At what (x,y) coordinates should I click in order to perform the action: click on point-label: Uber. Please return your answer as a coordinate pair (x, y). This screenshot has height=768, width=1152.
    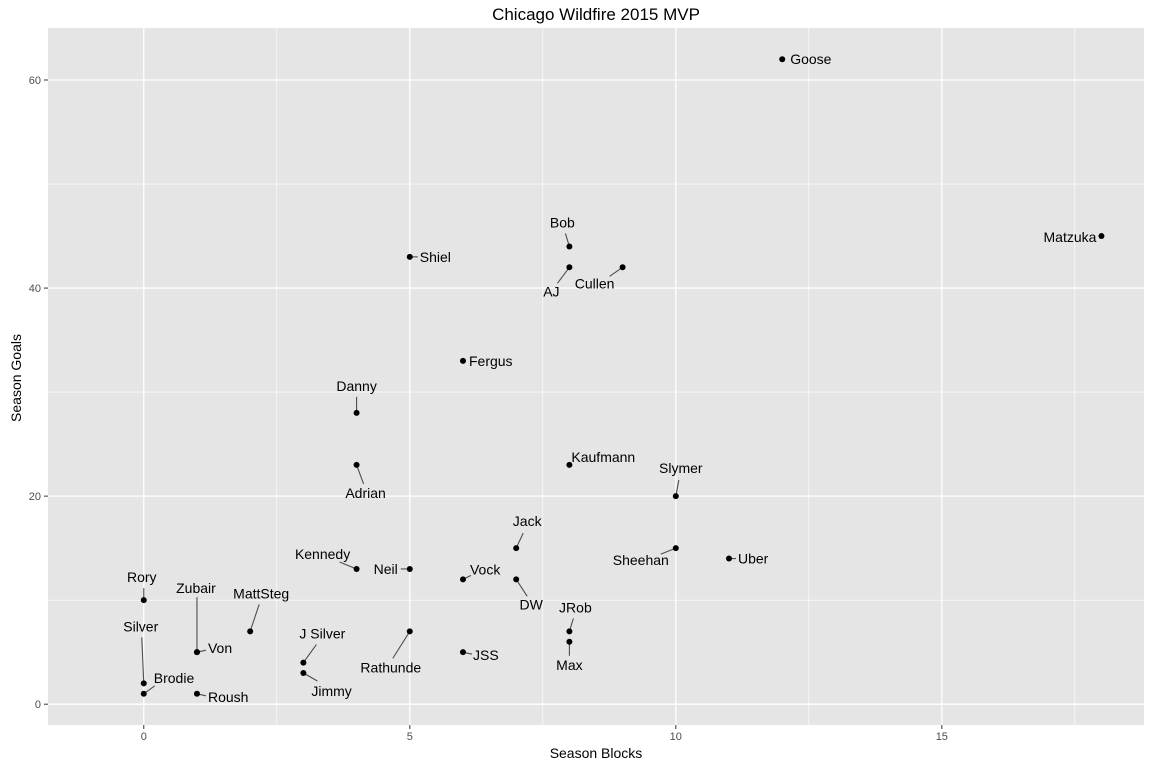
    Looking at the image, I should click on (753, 559).